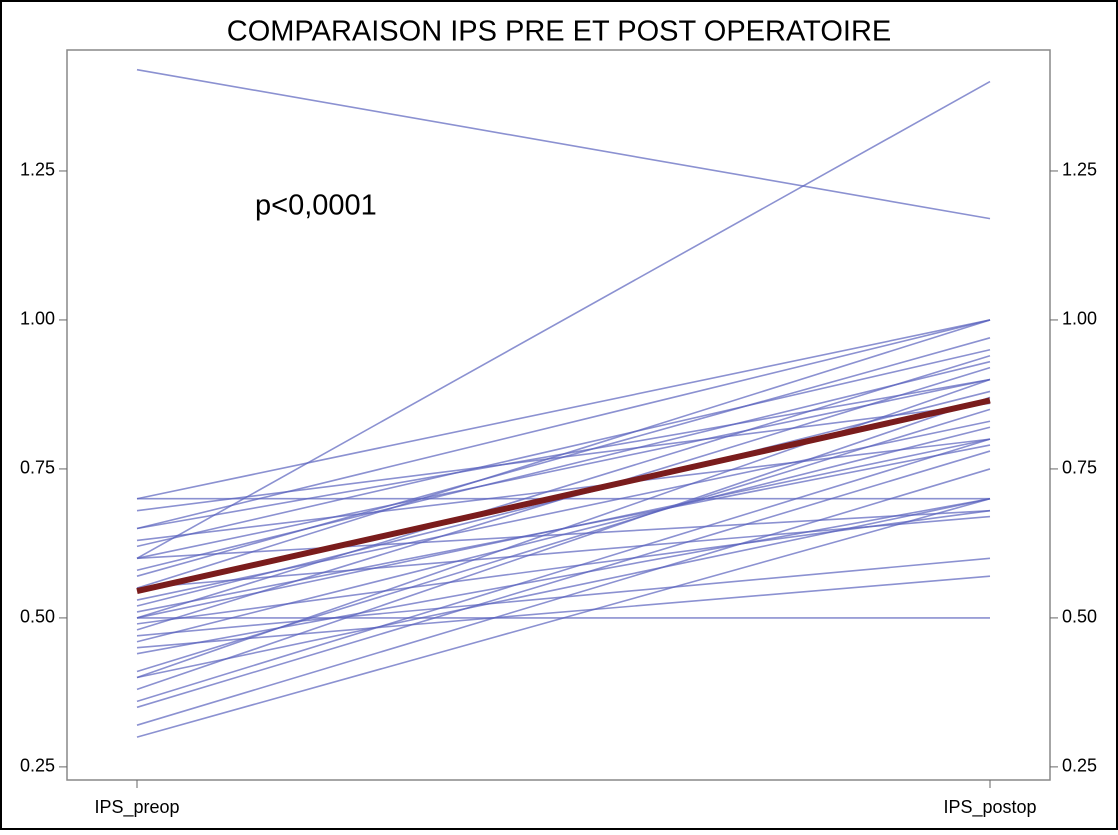 This screenshot has height=835, width=1118. Describe the element at coordinates (1079, 170) in the screenshot. I see `y2-tick-label: 1.25` at that location.